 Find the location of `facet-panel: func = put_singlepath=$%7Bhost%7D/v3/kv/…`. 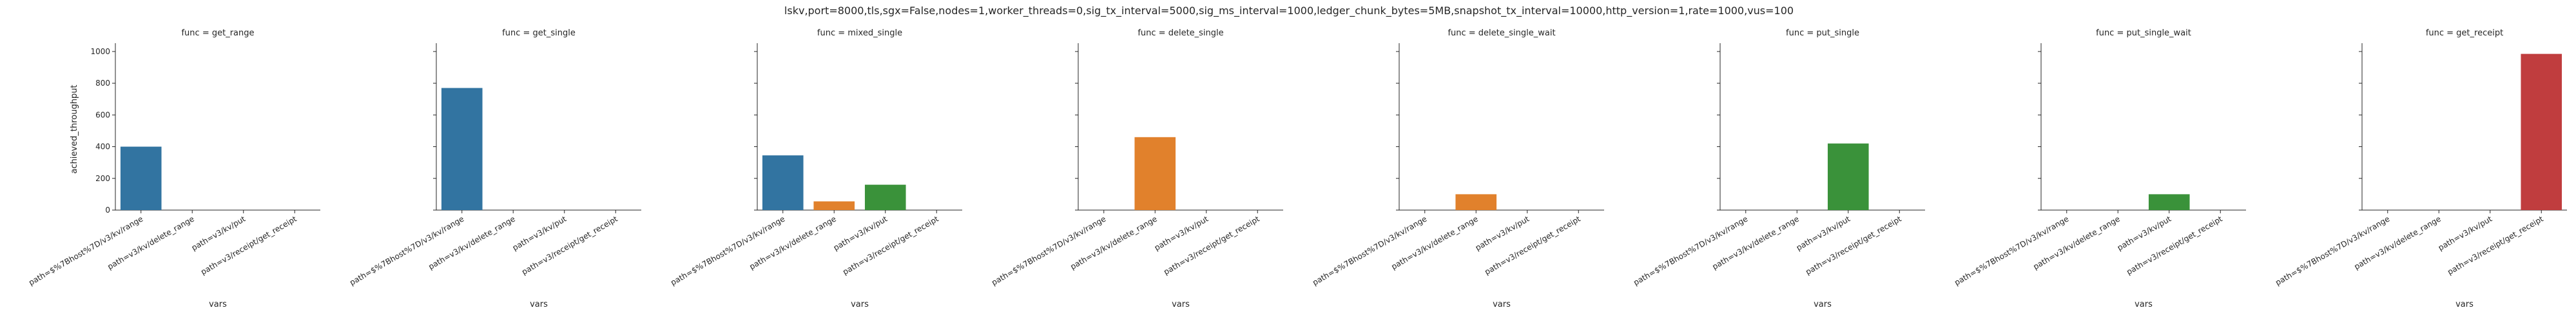

facet-panel: func = put_singlepath=$%7Bhost%7D/v3/kv/… is located at coordinates (1778, 168).